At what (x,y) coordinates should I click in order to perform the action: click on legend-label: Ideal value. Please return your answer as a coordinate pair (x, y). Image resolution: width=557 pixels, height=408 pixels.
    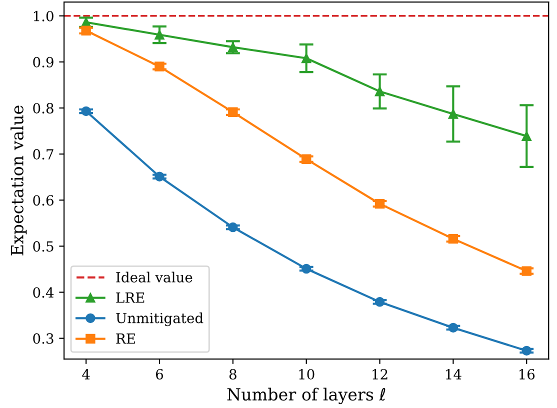
    Looking at the image, I should click on (154, 277).